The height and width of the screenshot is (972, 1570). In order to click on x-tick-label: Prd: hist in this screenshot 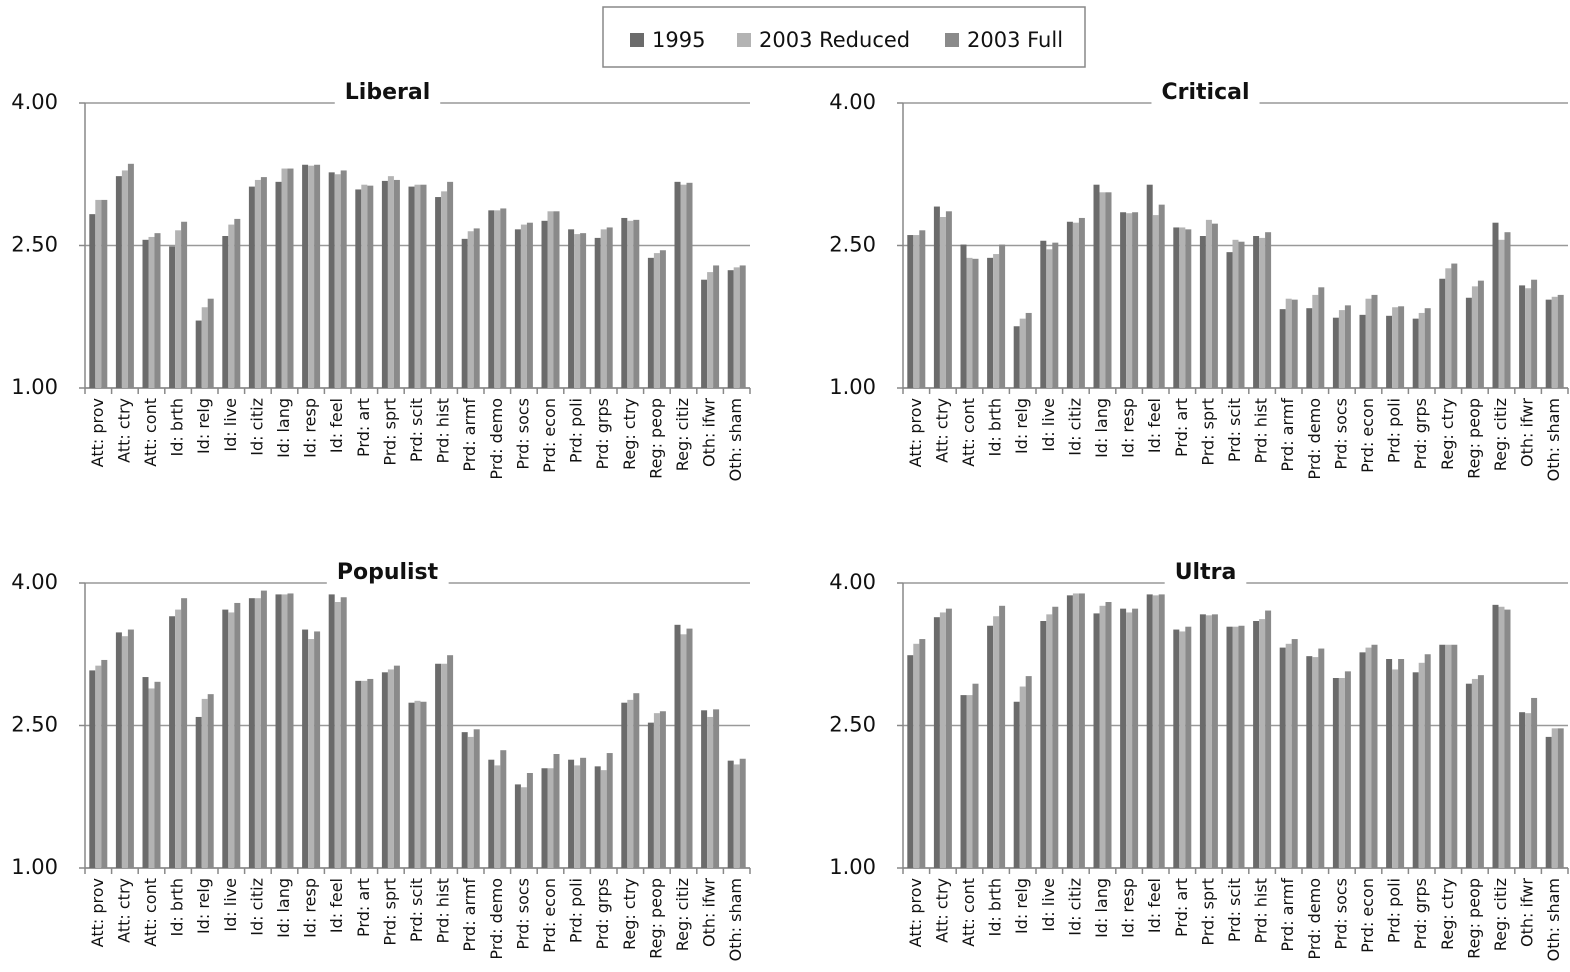, I will do `click(443, 911)`.